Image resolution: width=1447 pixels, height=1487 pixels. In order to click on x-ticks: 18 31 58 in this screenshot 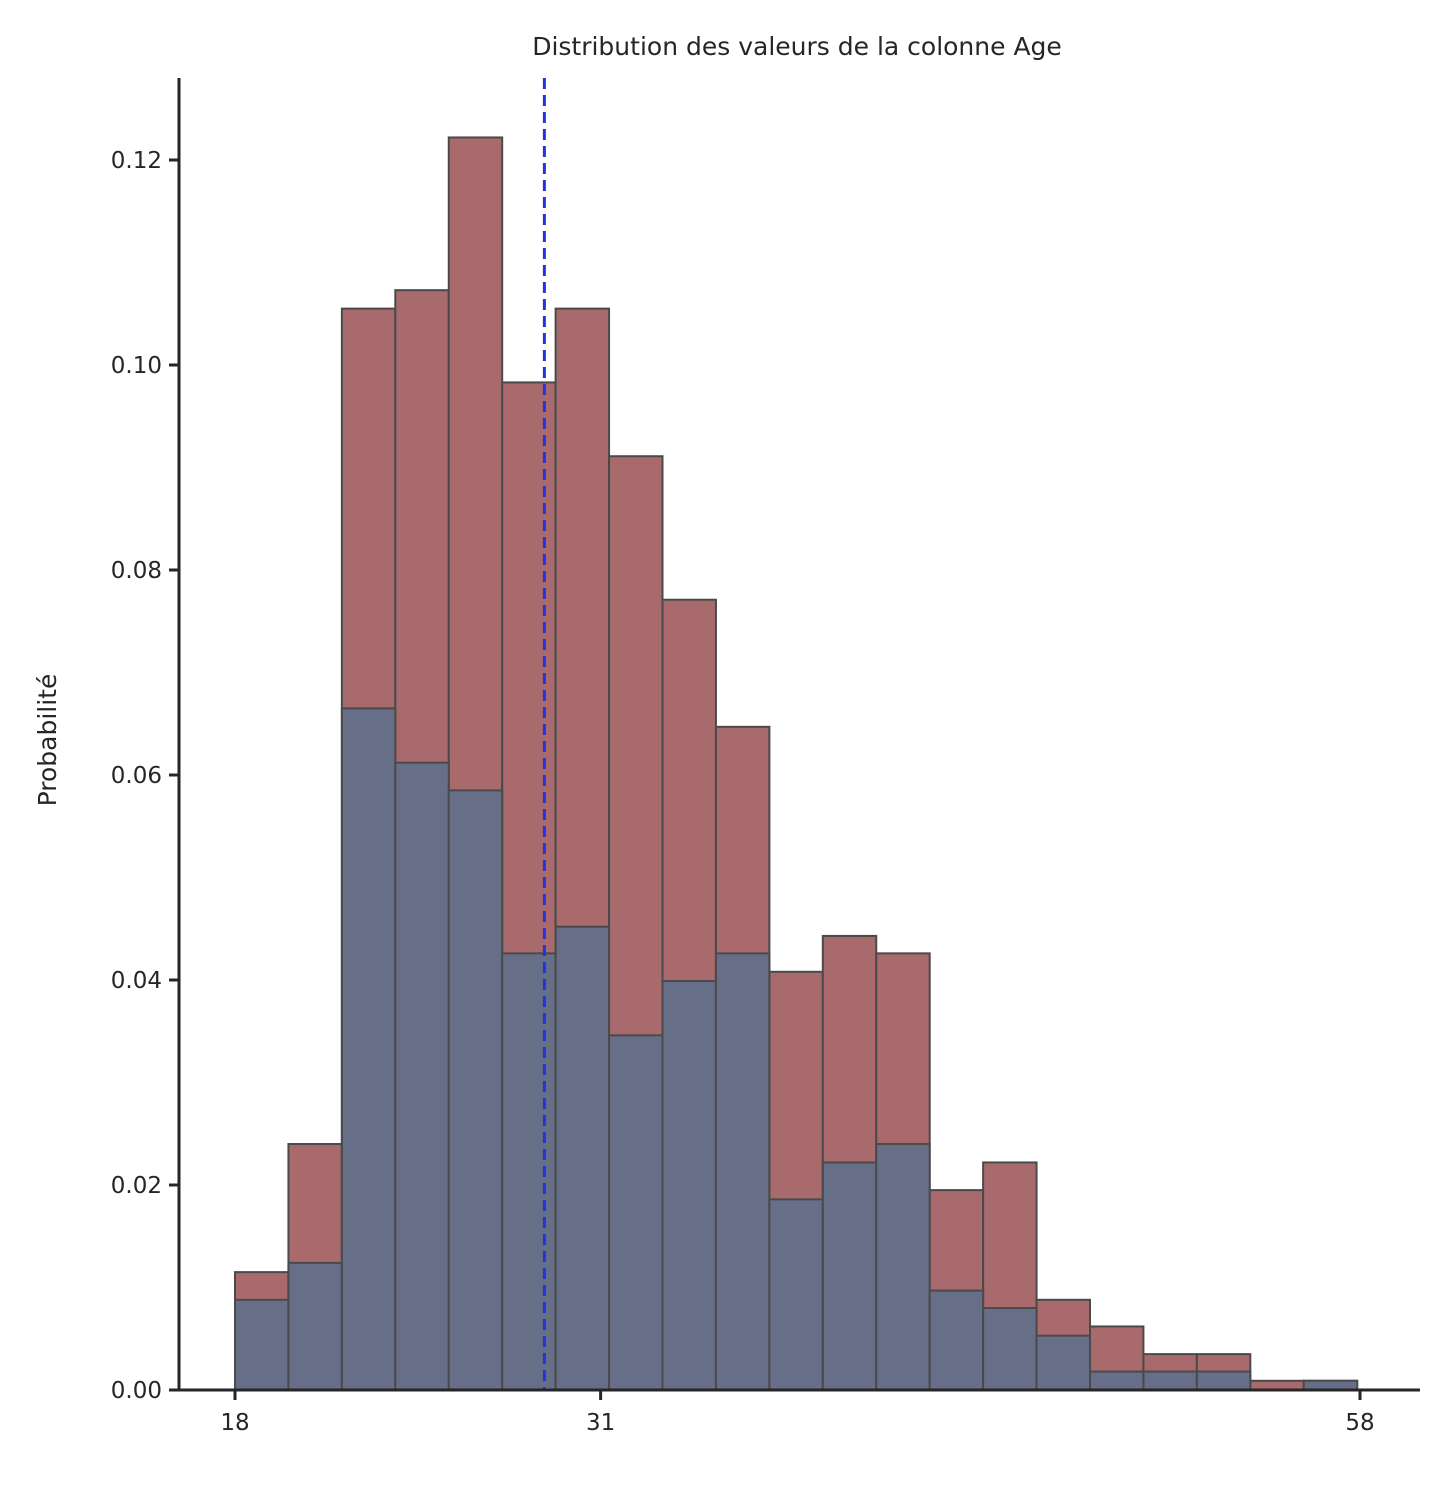, I will do `click(797, 1413)`.